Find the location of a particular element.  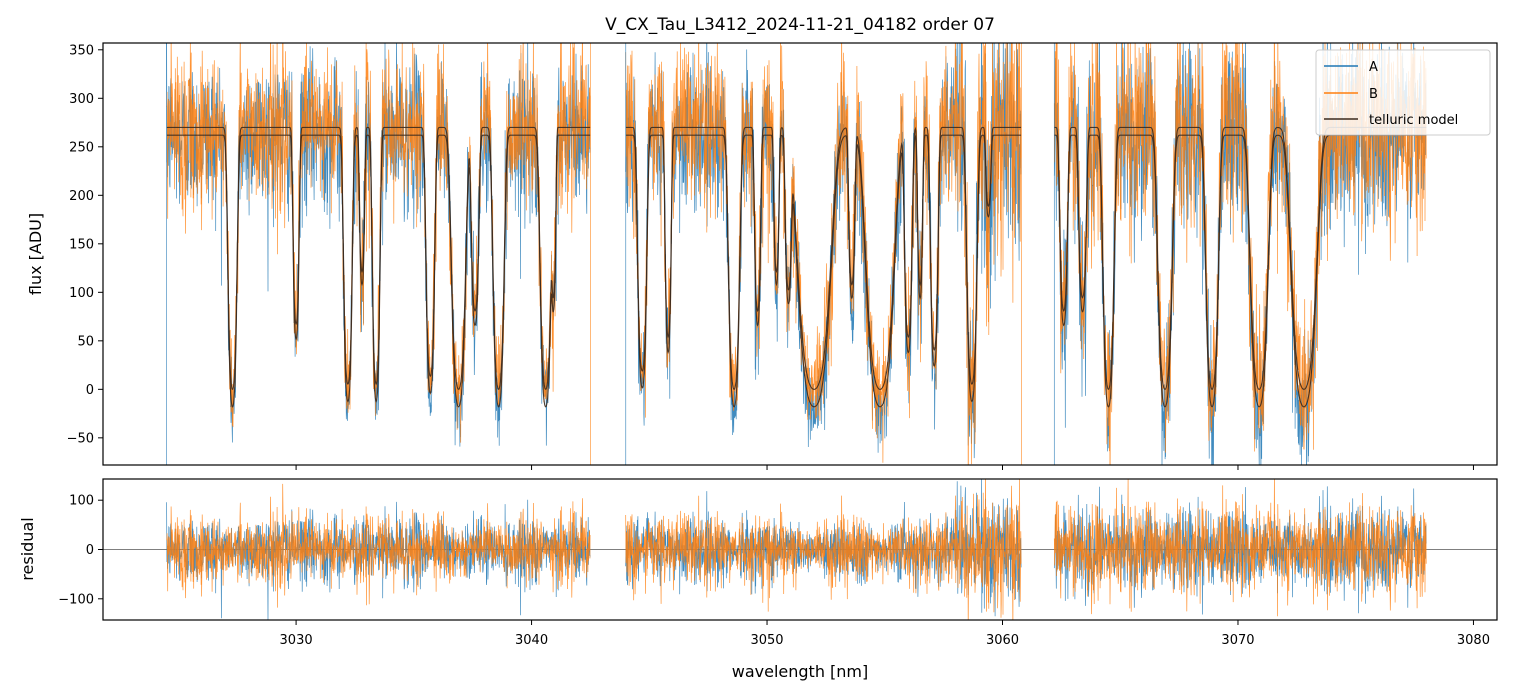

legend-label-a: A is located at coordinates (1373, 67).